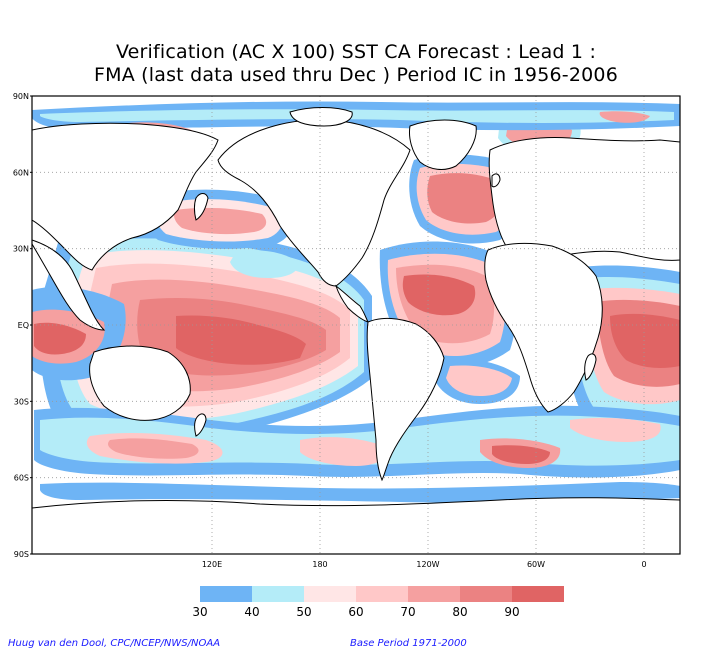 This screenshot has width=712, height=650. Describe the element at coordinates (21, 172) in the screenshot. I see `lat-tick-label: 60N` at that location.